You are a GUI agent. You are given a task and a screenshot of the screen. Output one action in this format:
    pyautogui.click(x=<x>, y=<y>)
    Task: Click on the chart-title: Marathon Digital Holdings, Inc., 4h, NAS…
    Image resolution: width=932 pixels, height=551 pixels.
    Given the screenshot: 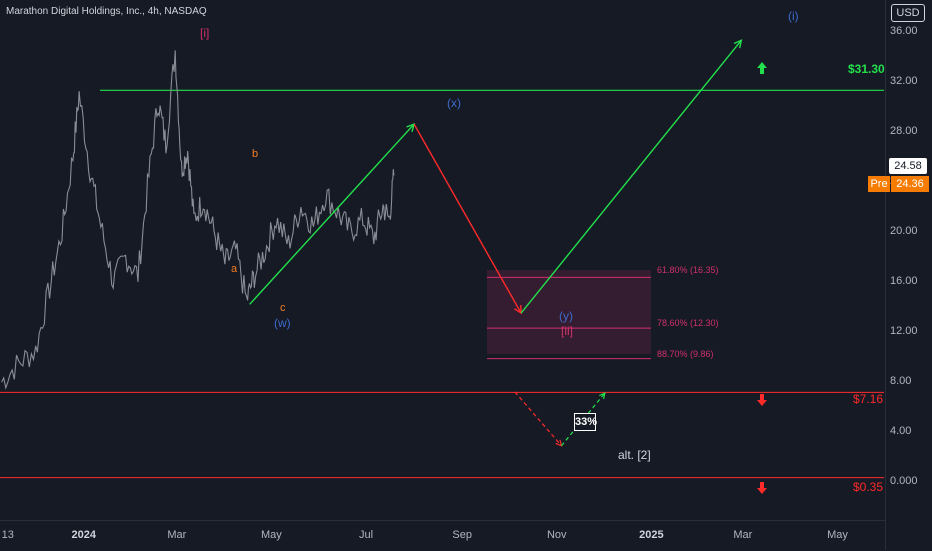 What is the action you would take?
    pyautogui.click(x=106, y=11)
    